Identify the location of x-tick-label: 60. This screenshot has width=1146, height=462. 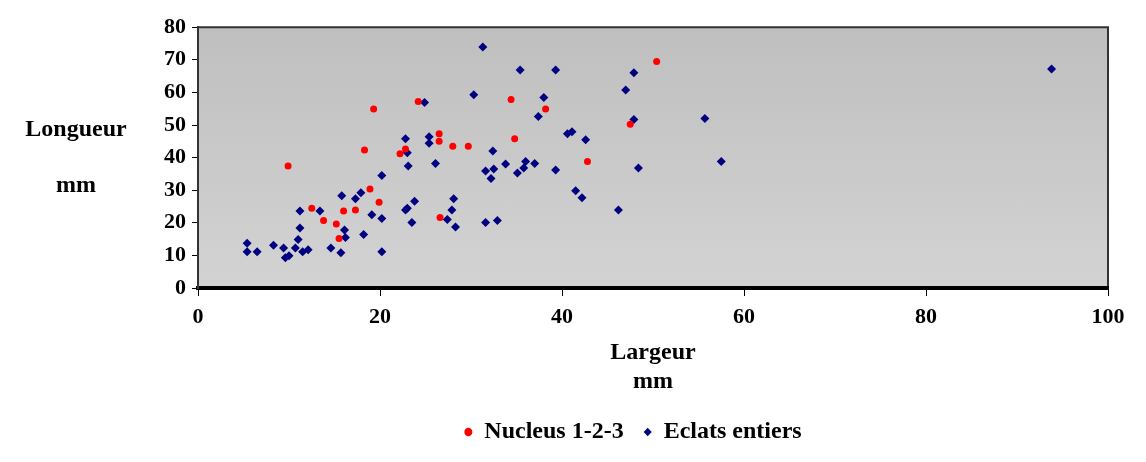
(744, 315).